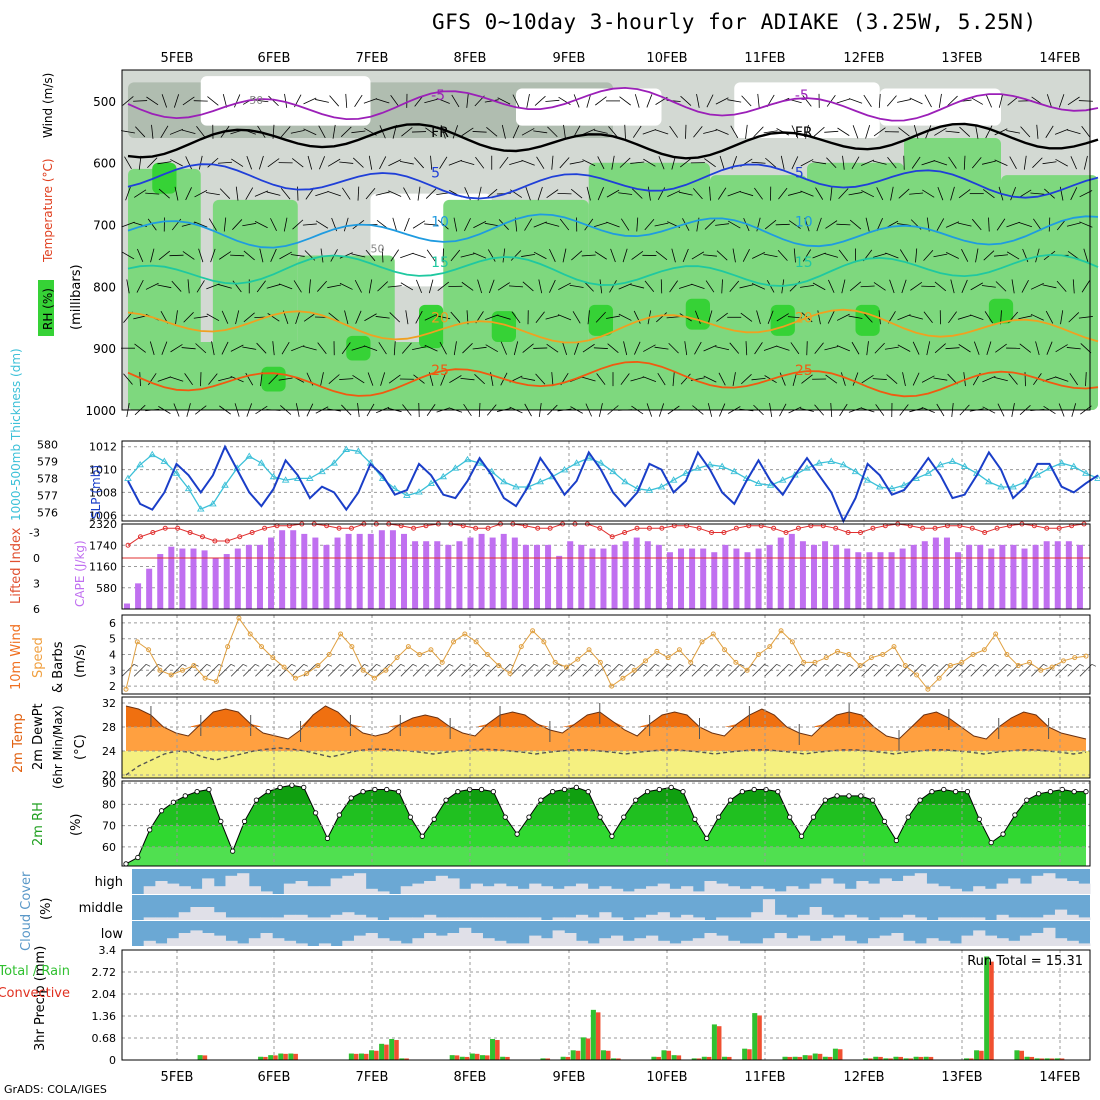 This screenshot has width=1100, height=1100. Describe the element at coordinates (606, 815) in the screenshot. I see `rh-band-mid` at that location.